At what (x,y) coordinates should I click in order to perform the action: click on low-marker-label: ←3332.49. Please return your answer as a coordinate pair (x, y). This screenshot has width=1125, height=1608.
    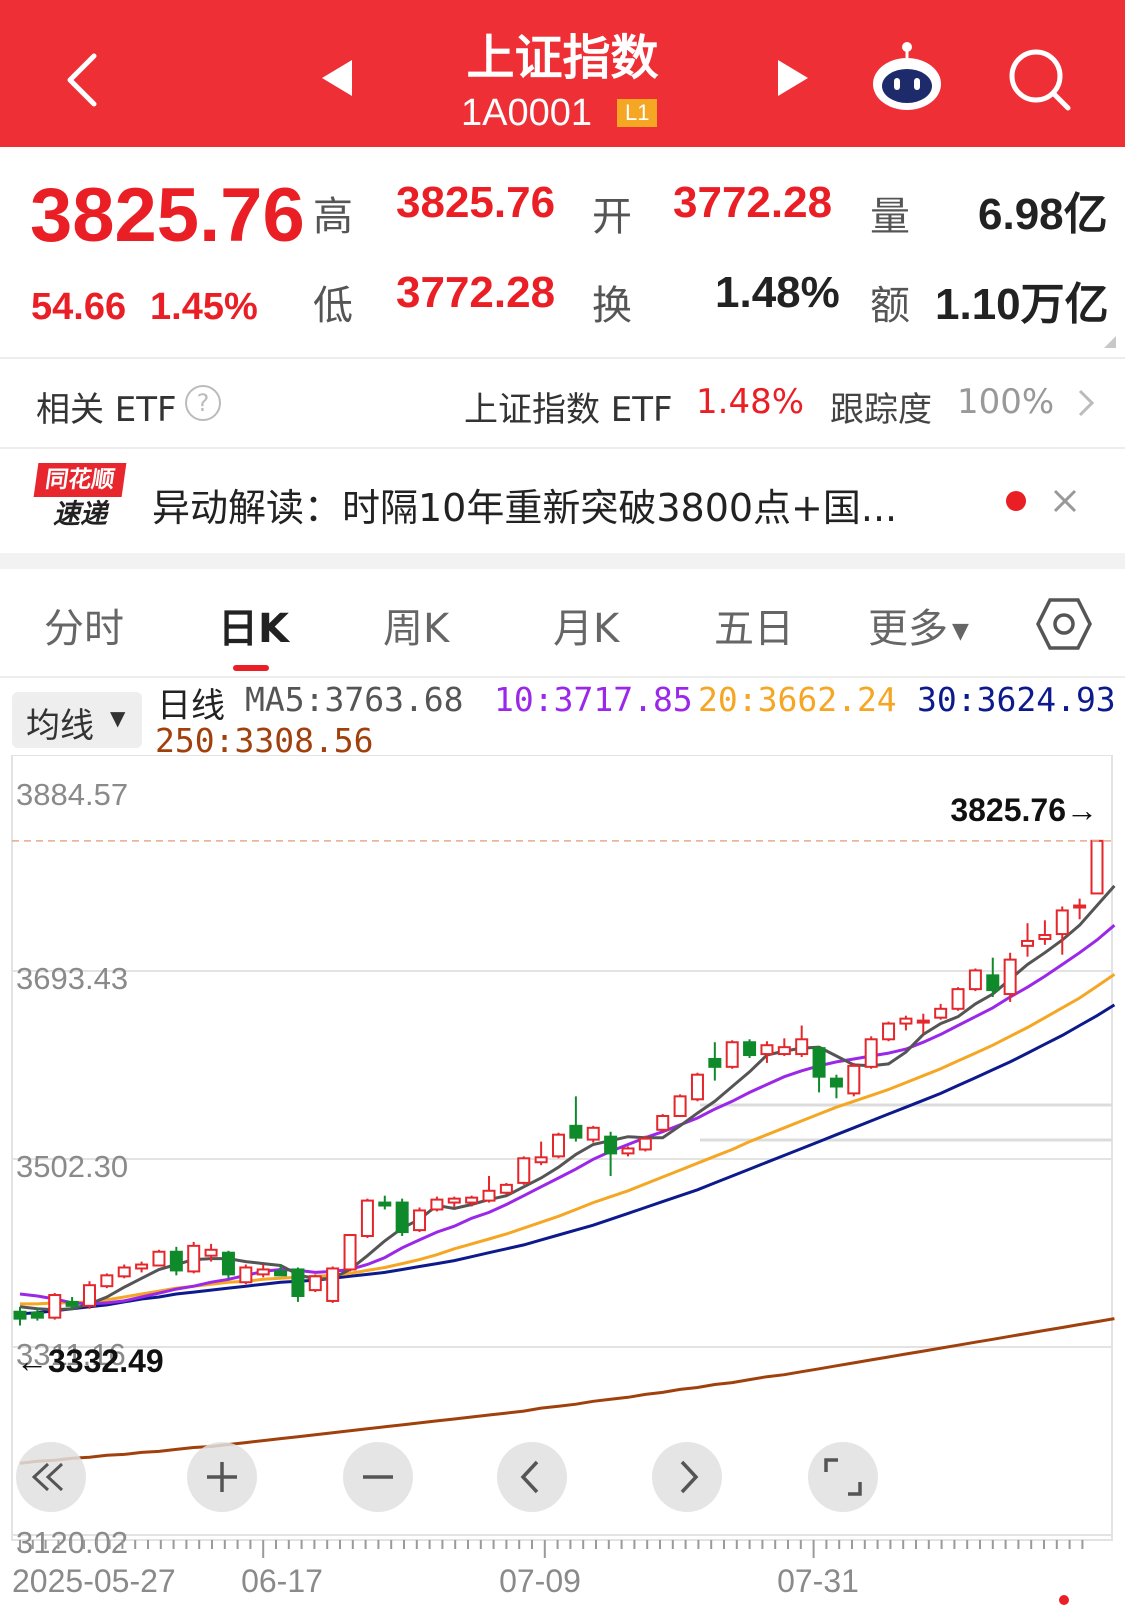
    Looking at the image, I should click on (90, 1361).